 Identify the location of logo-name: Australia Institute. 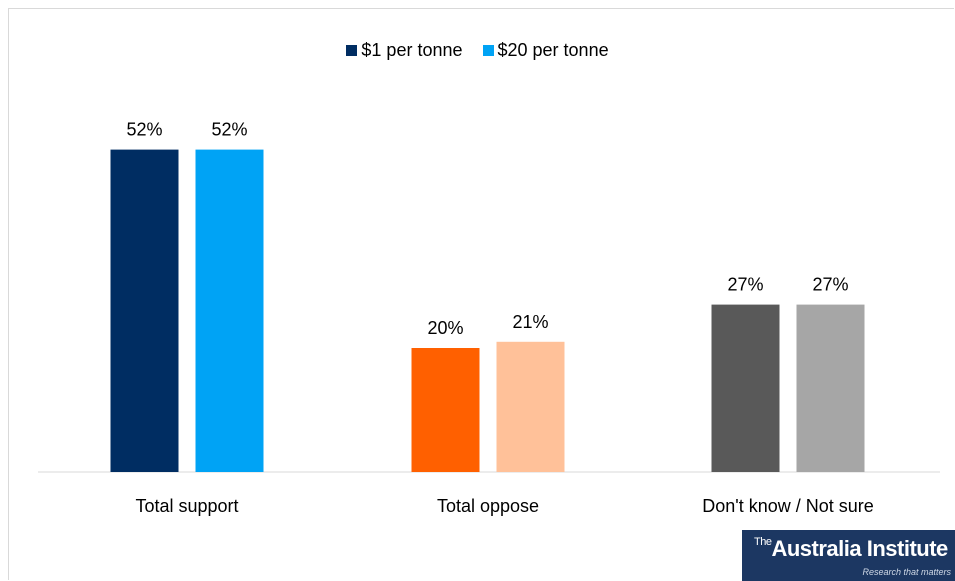
(859, 548).